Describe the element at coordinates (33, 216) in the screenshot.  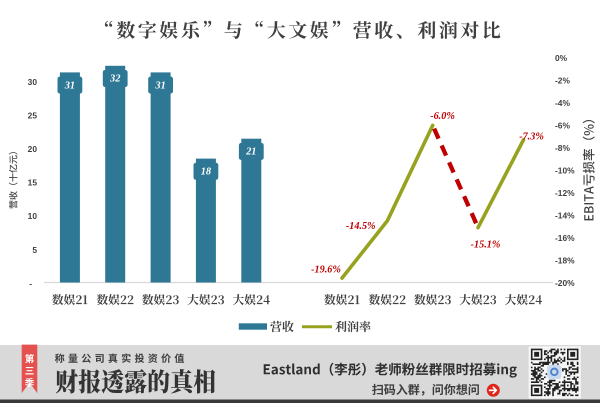
I see `svg-text: 10` at that location.